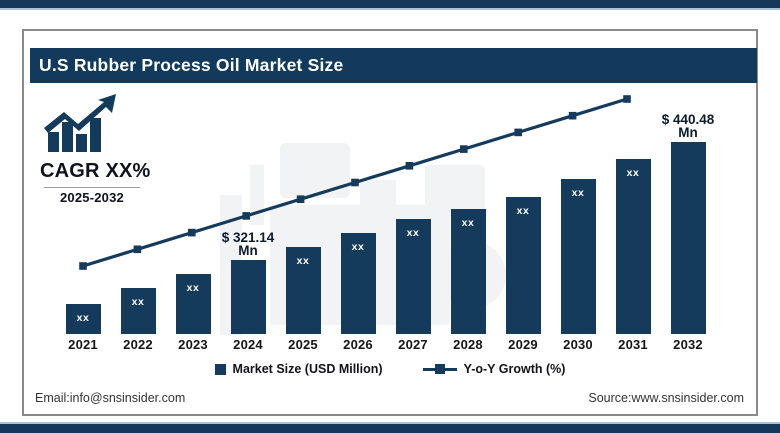 This screenshot has height=433, width=780. Describe the element at coordinates (138, 344) in the screenshot. I see `x-axis-label-2022: 2022` at that location.